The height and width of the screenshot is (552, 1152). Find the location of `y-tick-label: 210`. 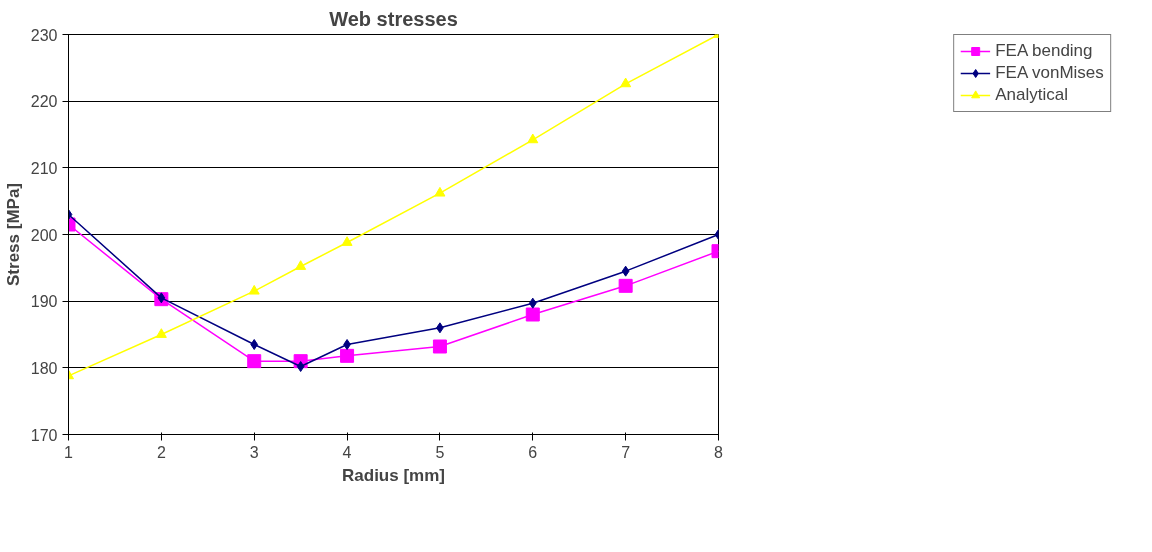

y-tick-label: 210 is located at coordinates (44, 168).